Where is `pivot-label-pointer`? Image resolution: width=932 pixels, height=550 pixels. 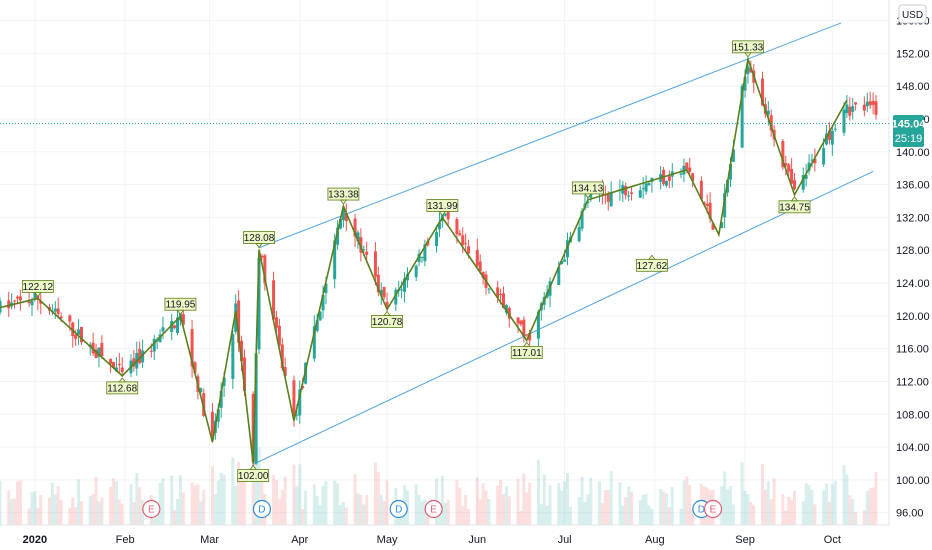
pivot-label-pointer is located at coordinates (343, 202).